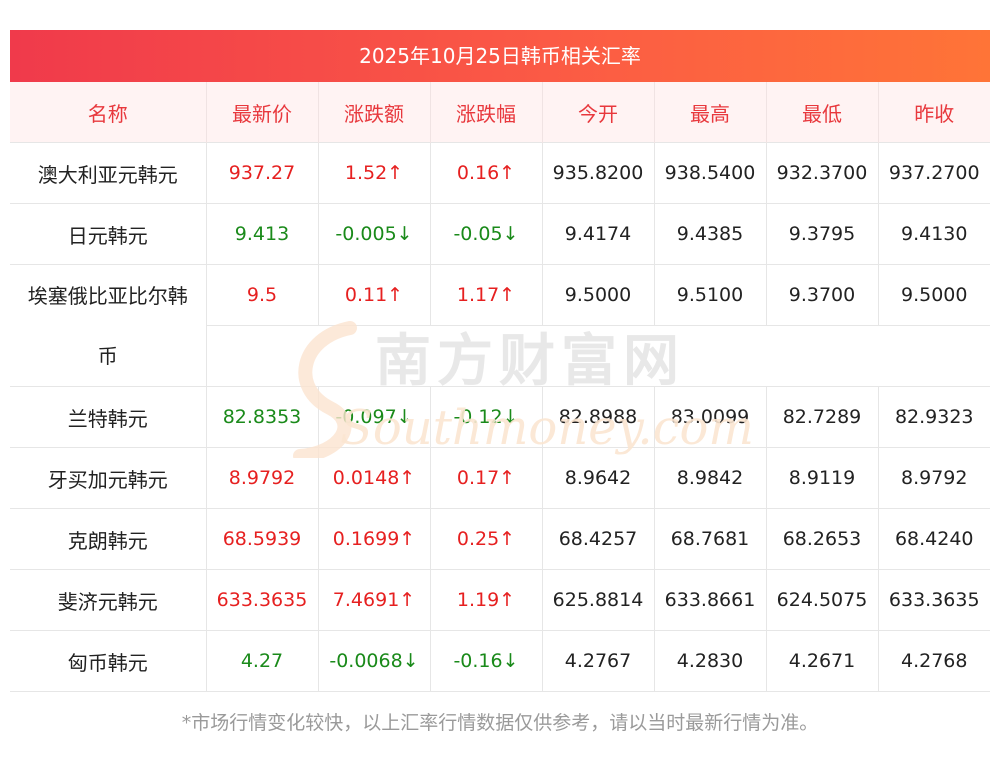  Describe the element at coordinates (598, 356) in the screenshot. I see `empty-cell` at that location.